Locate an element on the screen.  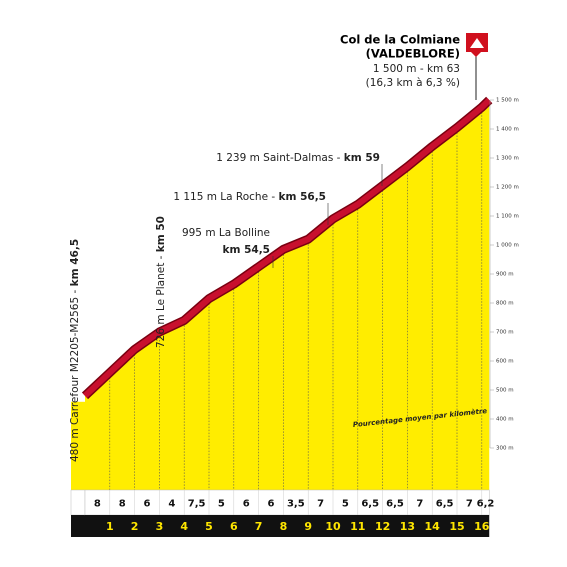
y-tick-label: 1 000 m is located at coordinates (507, 246).